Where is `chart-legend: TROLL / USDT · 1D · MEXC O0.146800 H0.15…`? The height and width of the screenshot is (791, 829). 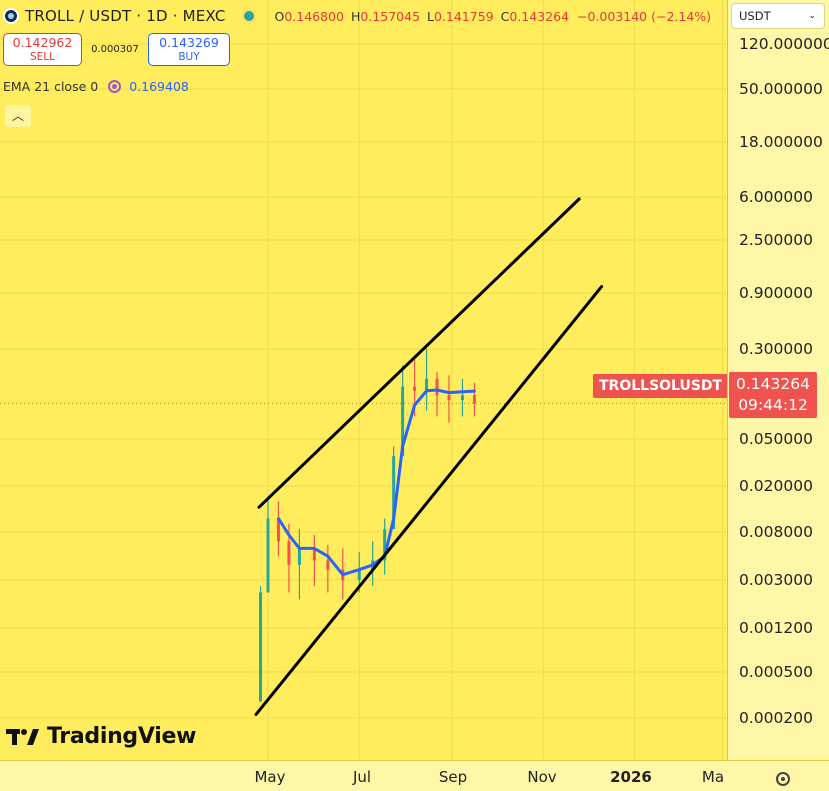 chart-legend: TROLL / USDT · 1D · MEXC O0.146800 H0.15… is located at coordinates (355, 16).